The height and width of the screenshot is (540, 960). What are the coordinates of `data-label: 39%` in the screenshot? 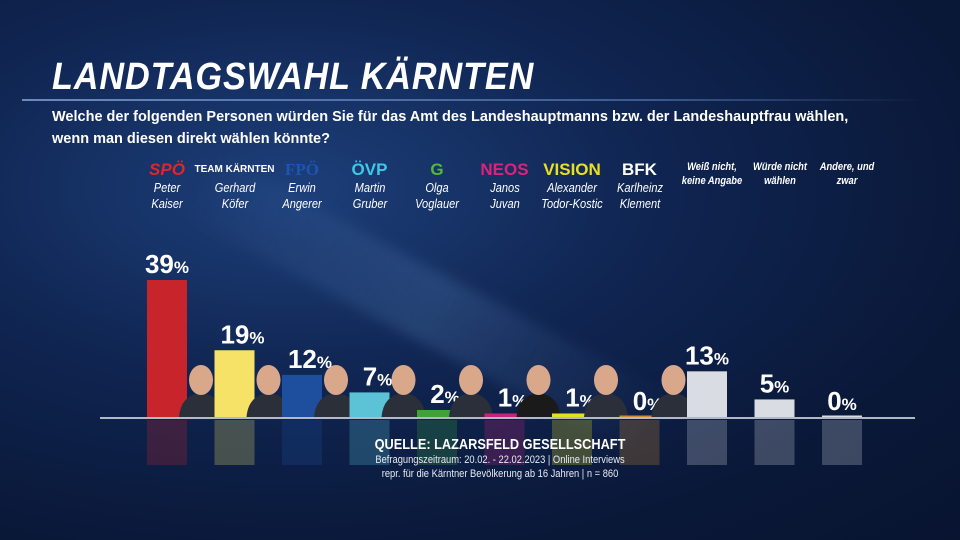 It's located at (167, 264).